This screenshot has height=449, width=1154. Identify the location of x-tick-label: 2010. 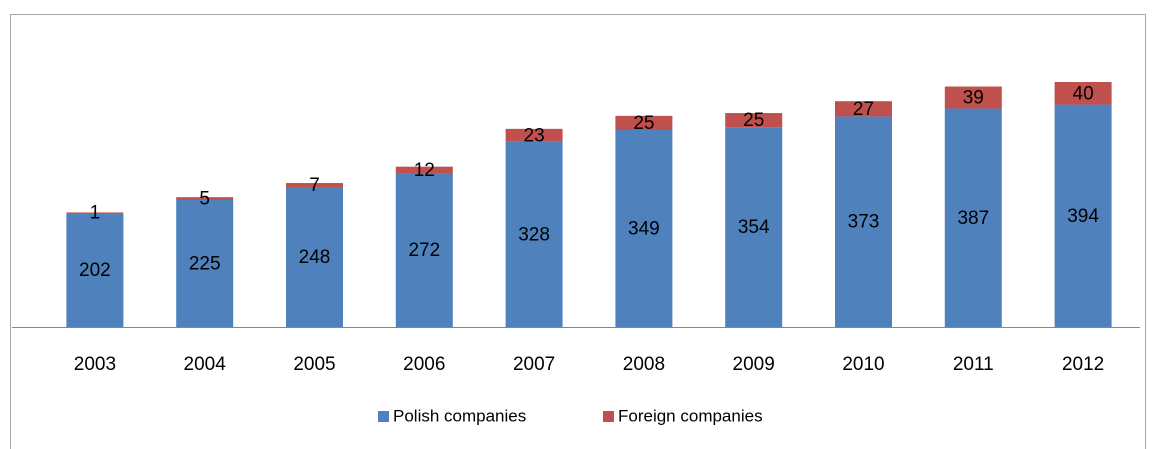
(863, 364).